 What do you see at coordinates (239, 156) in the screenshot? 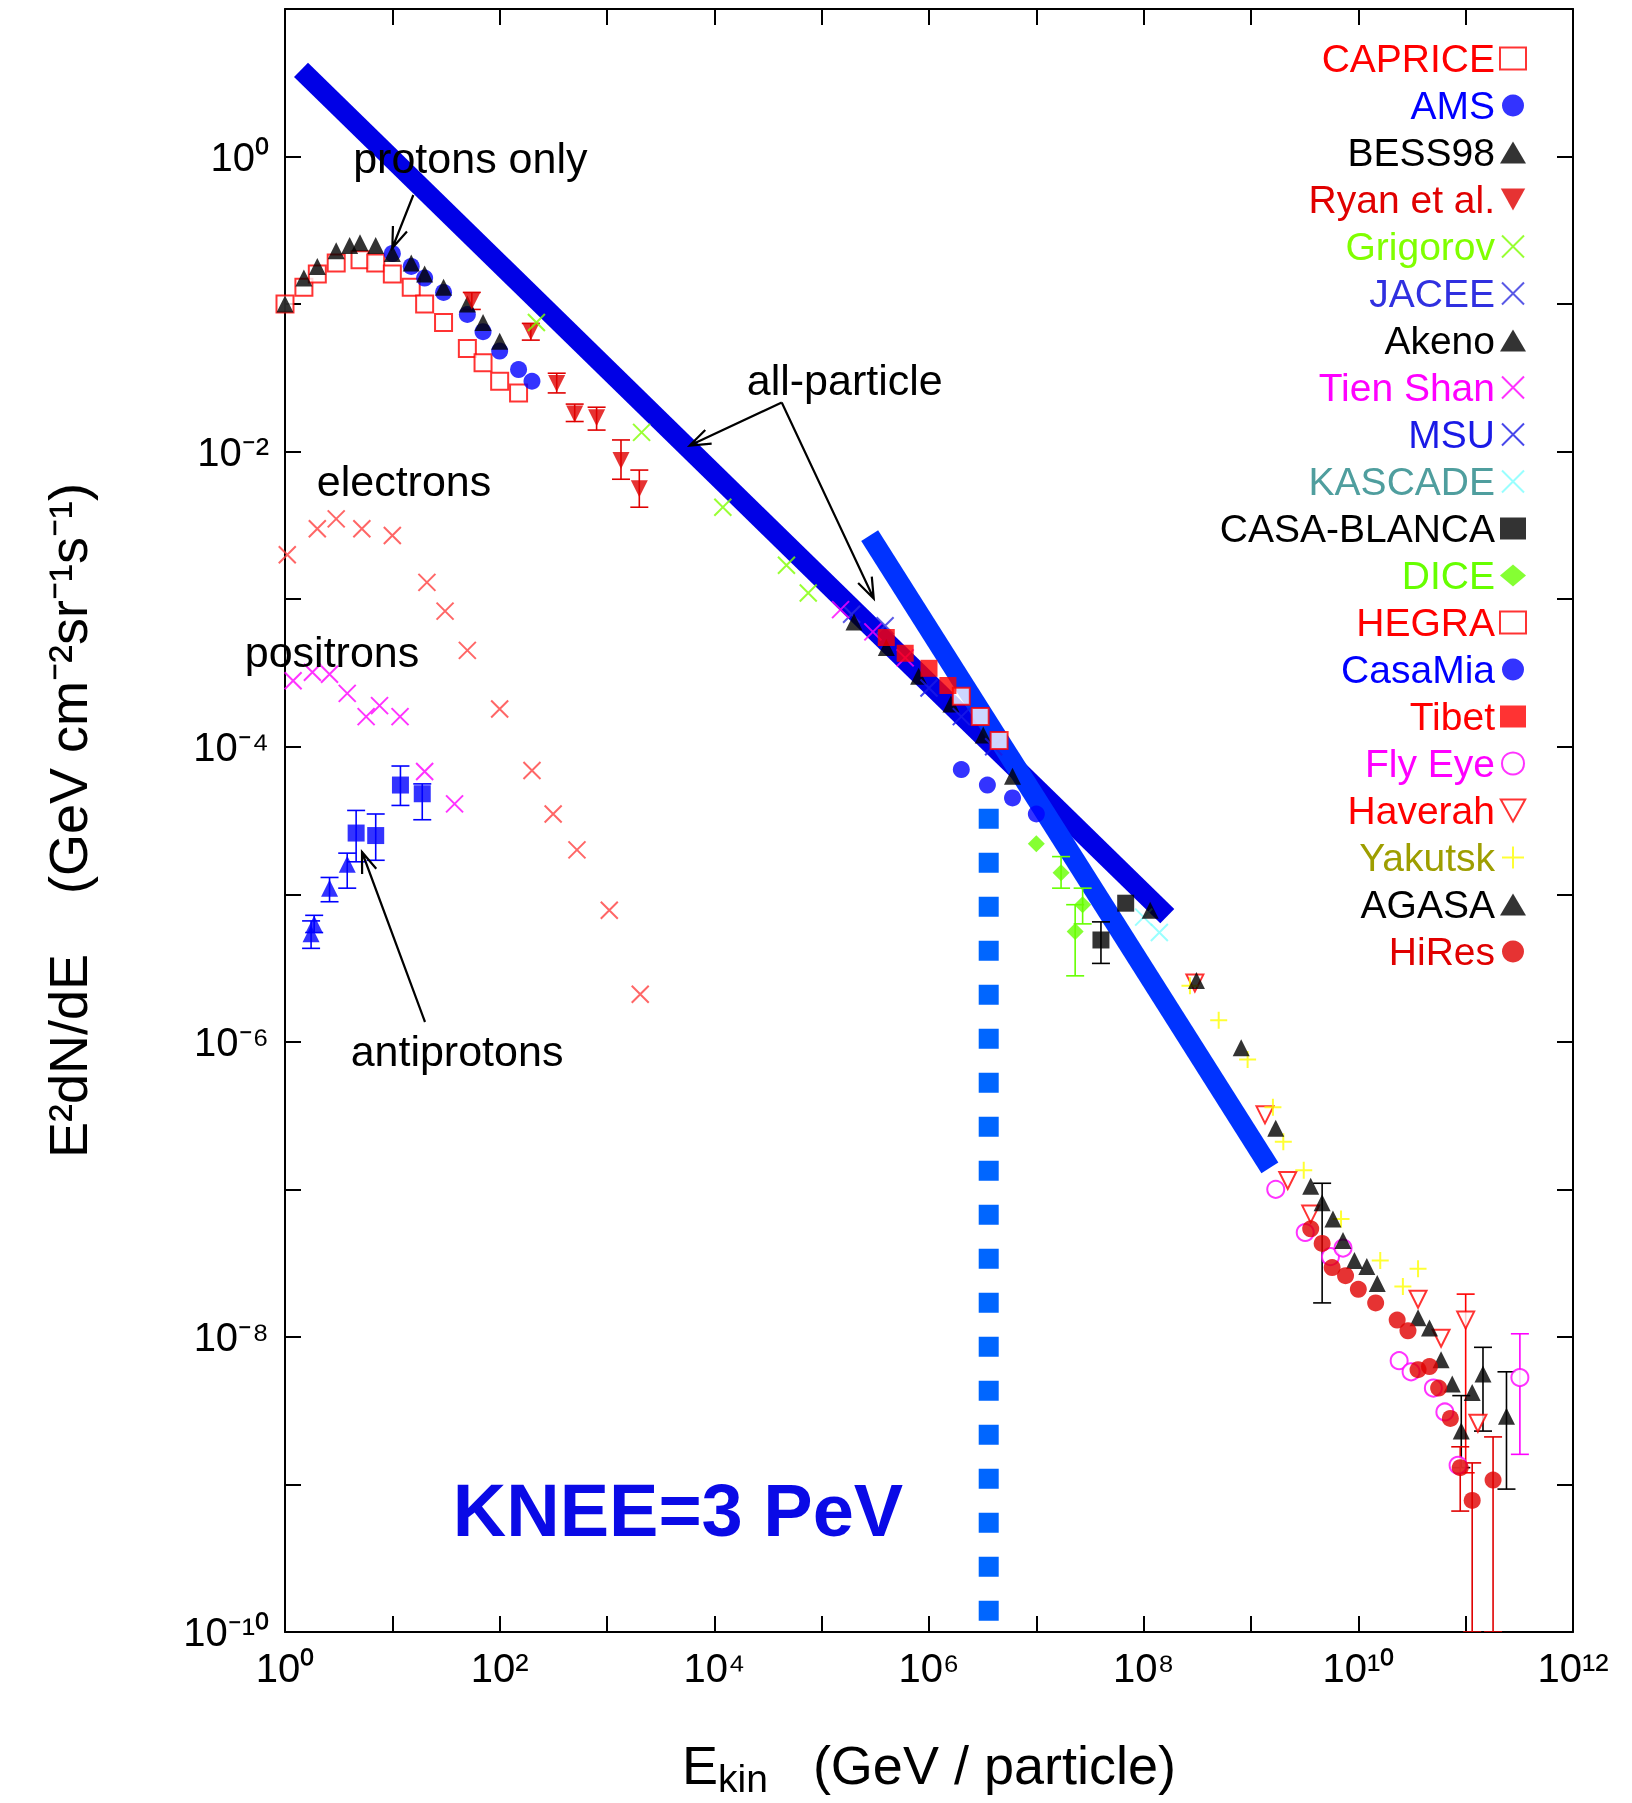
I see `y-tick-label: 10⁰` at bounding box center [239, 156].